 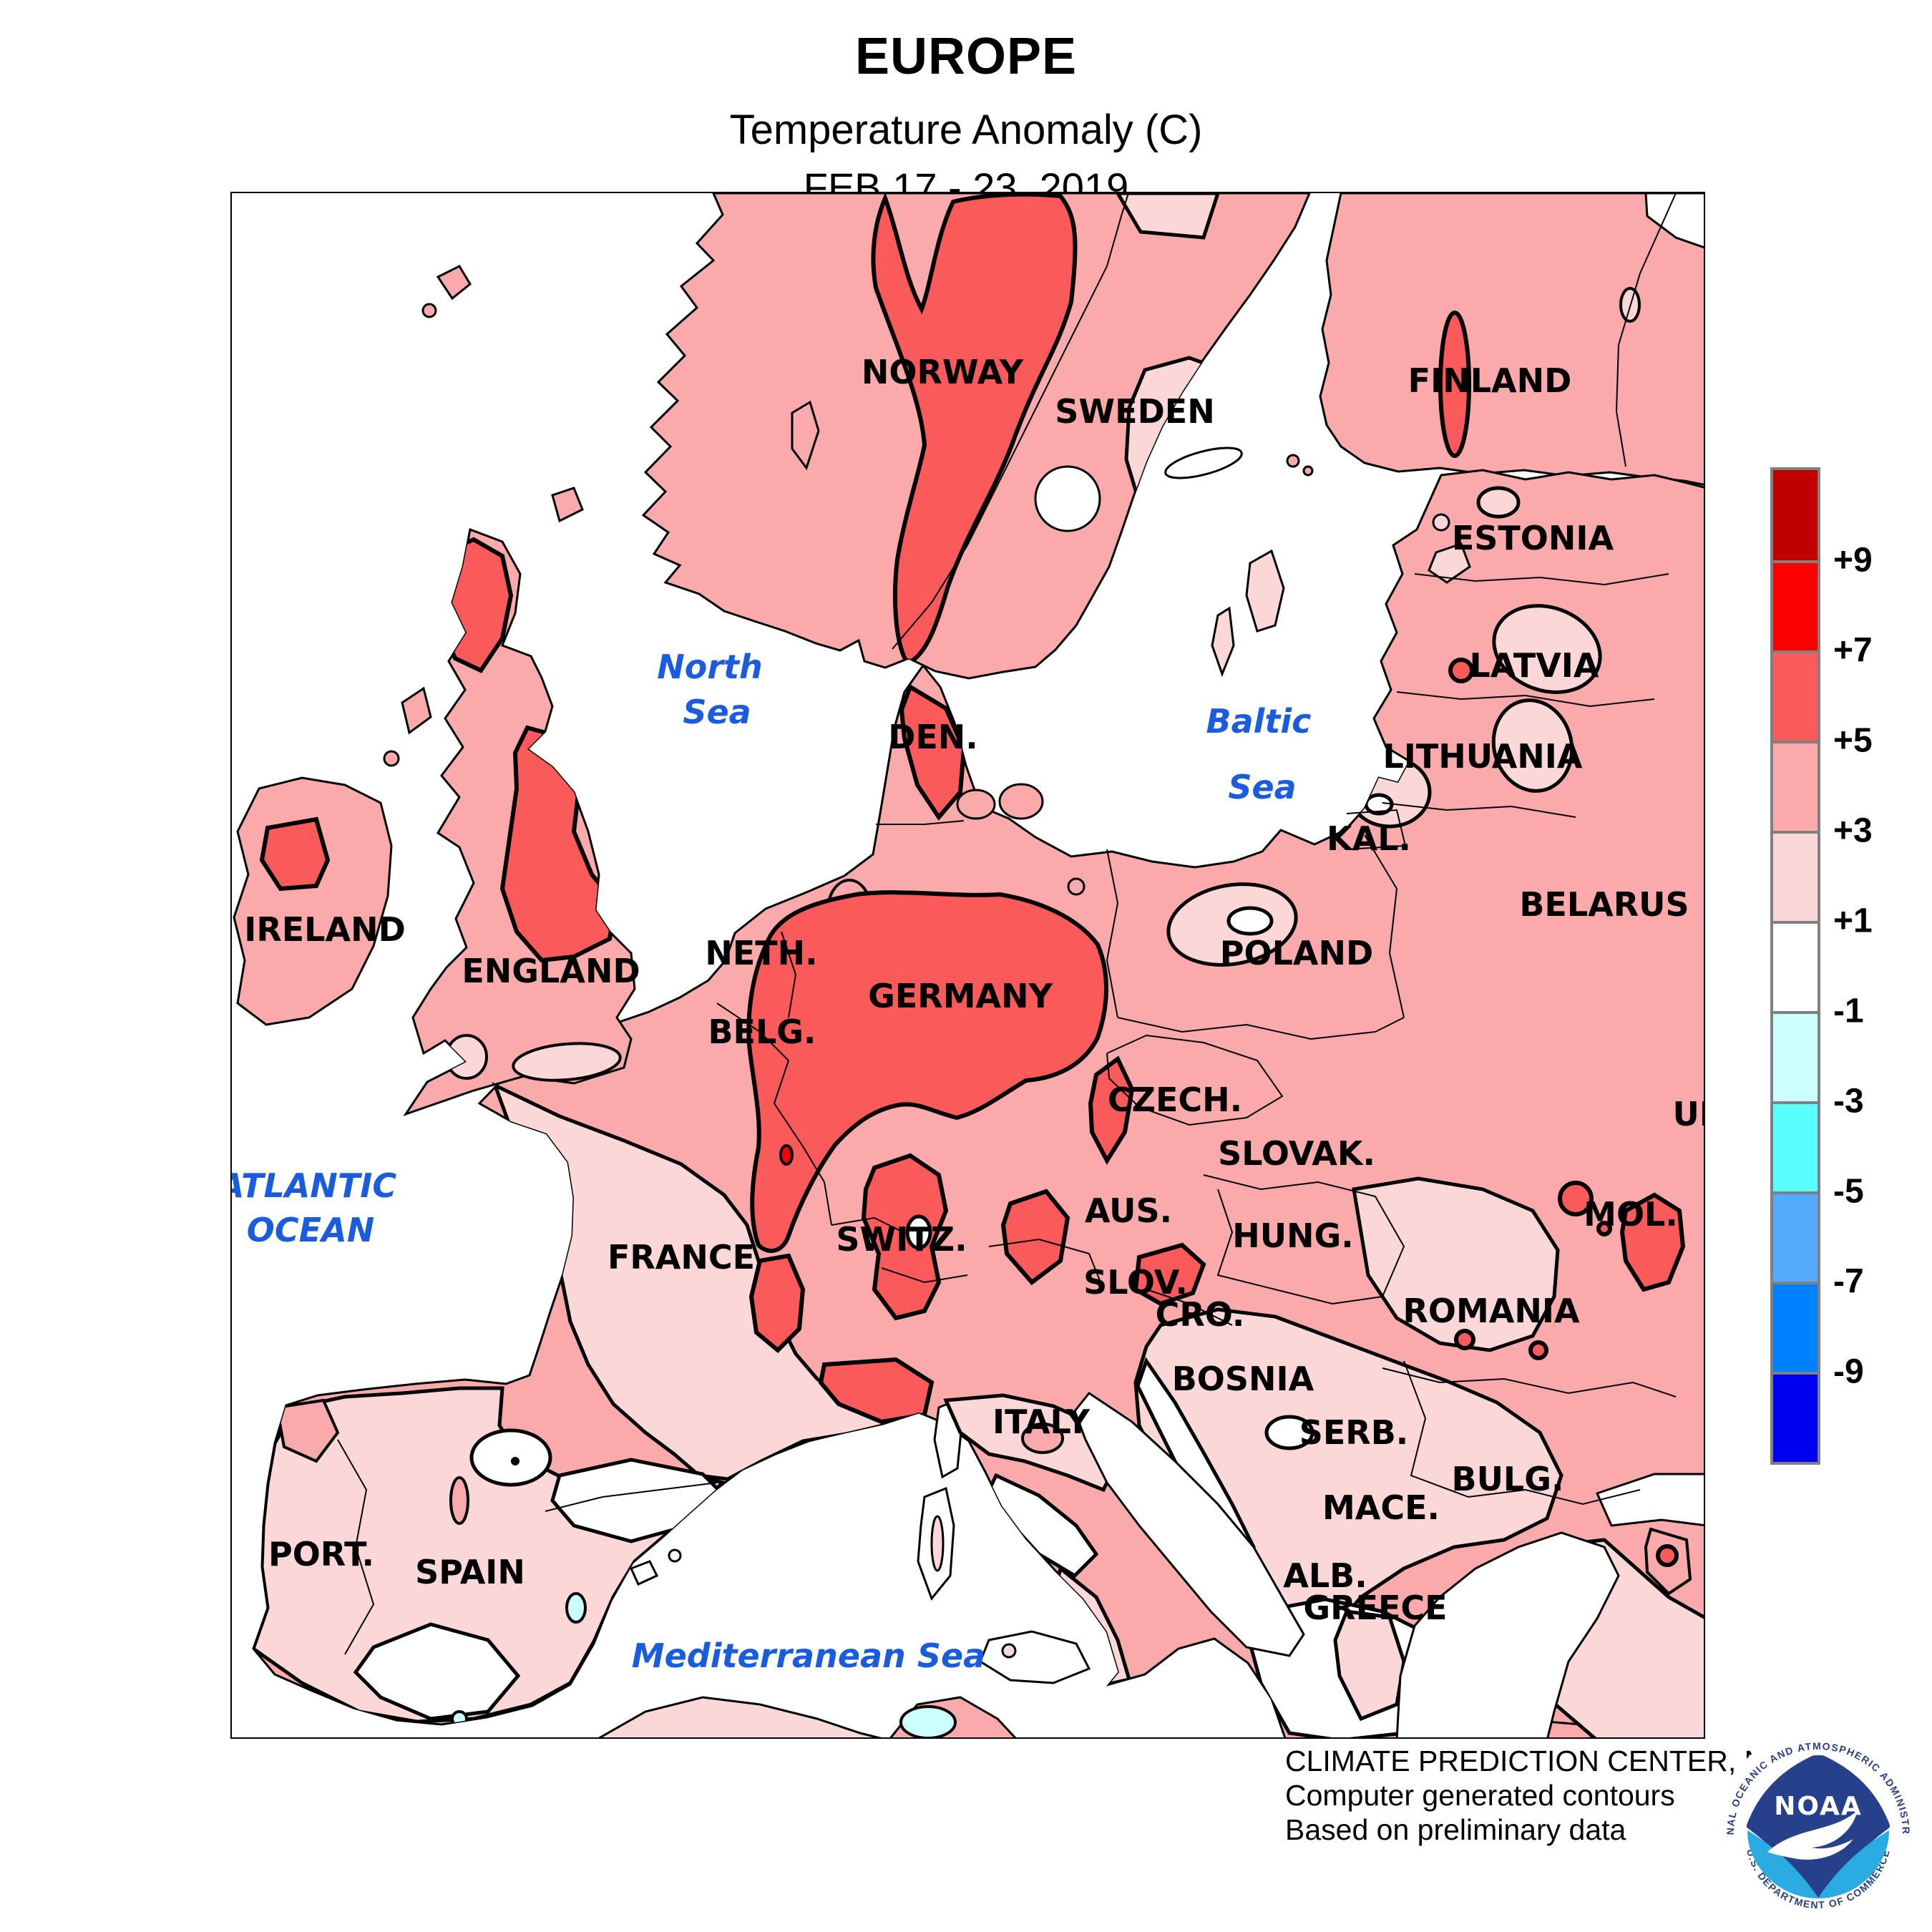 What do you see at coordinates (805, 435) in the screenshot?
I see `shetland-islands` at bounding box center [805, 435].